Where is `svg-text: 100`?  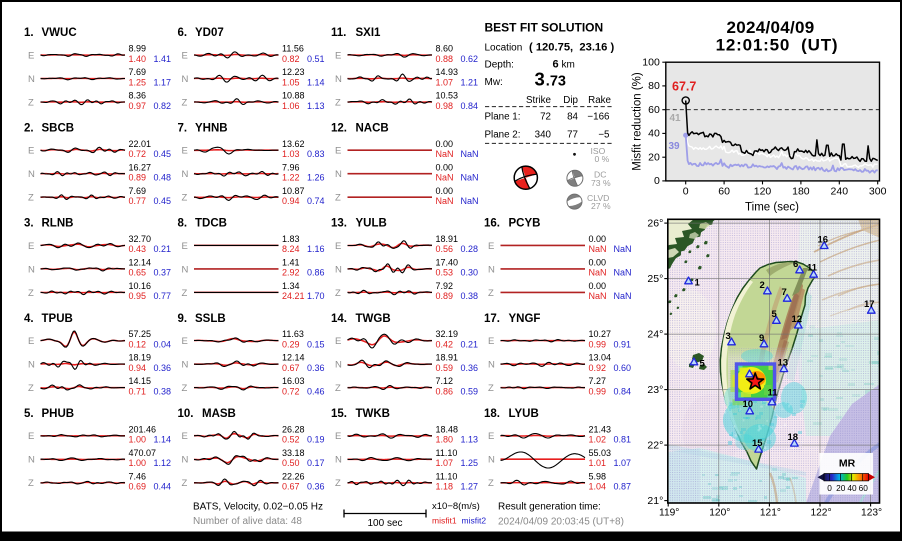 svg-text: 100 is located at coordinates (651, 63).